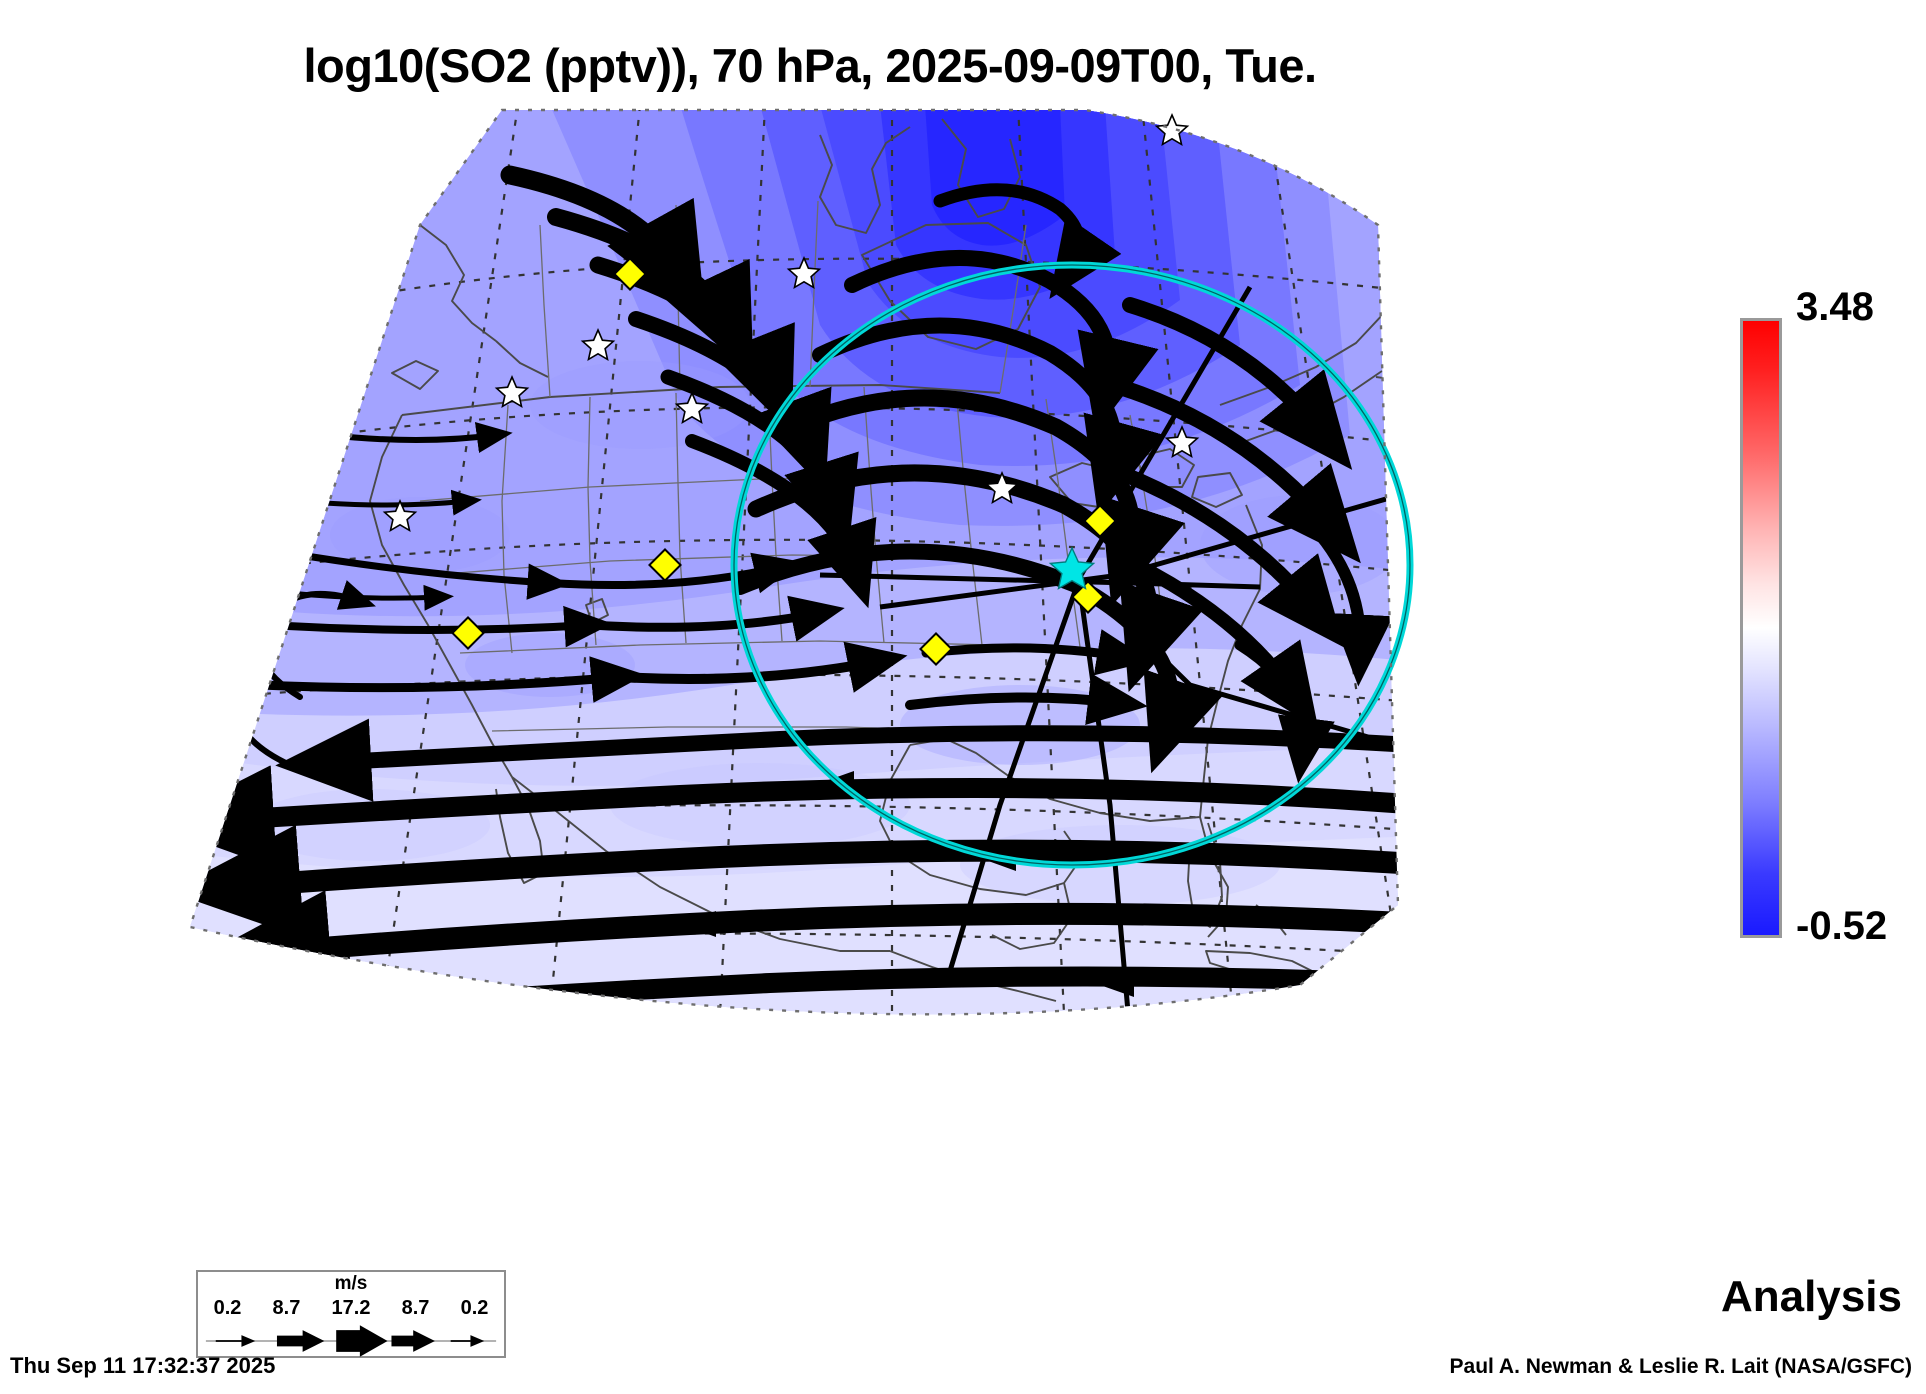 The width and height of the screenshot is (1926, 1394). I want to click on wind-legend-tick-labels: 0.2 8.7 17.2 8.7 0.2, so click(351, 1308).